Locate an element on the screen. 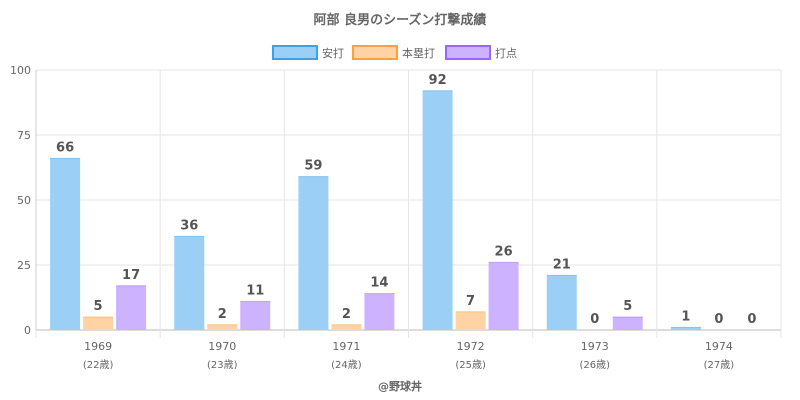 The image size is (800, 400). x-tick-label-4: 1973 is located at coordinates (595, 346).